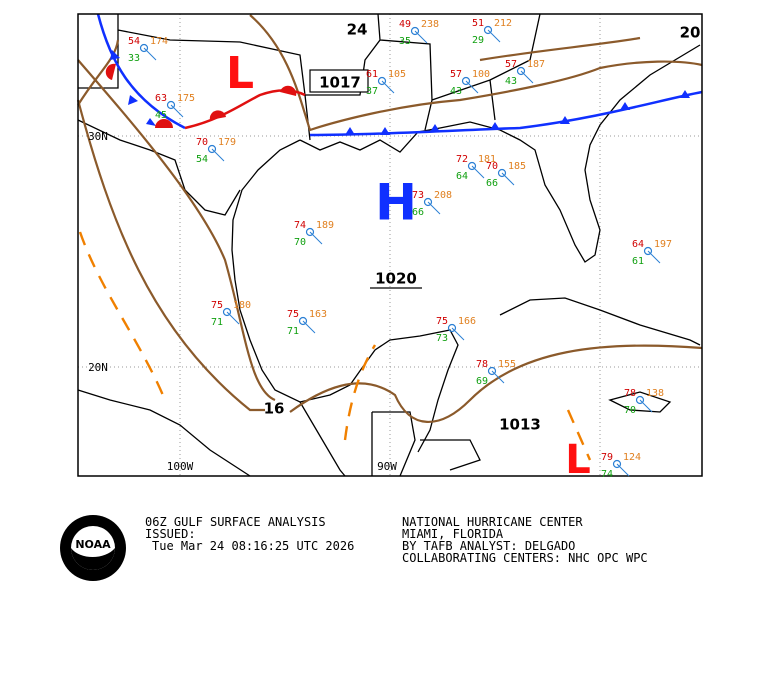  What do you see at coordinates (134, 58) in the screenshot?
I see `station-dew: 33` at bounding box center [134, 58].